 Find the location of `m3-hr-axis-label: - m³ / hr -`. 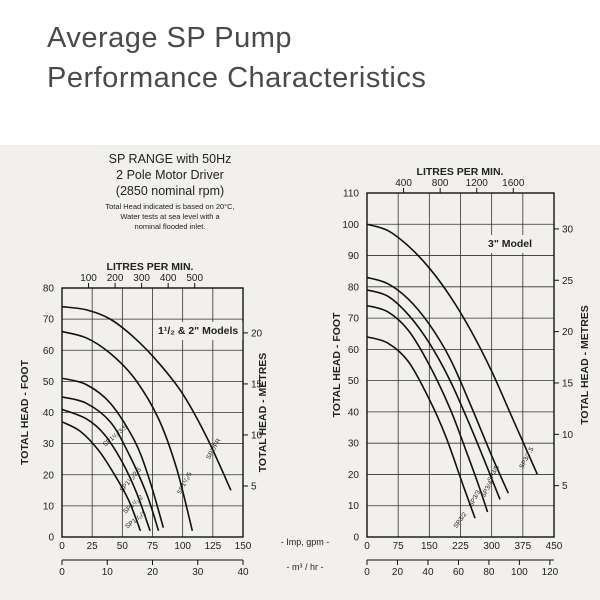

m3-hr-axis-label: - m³ / hr - is located at coordinates (305, 567).